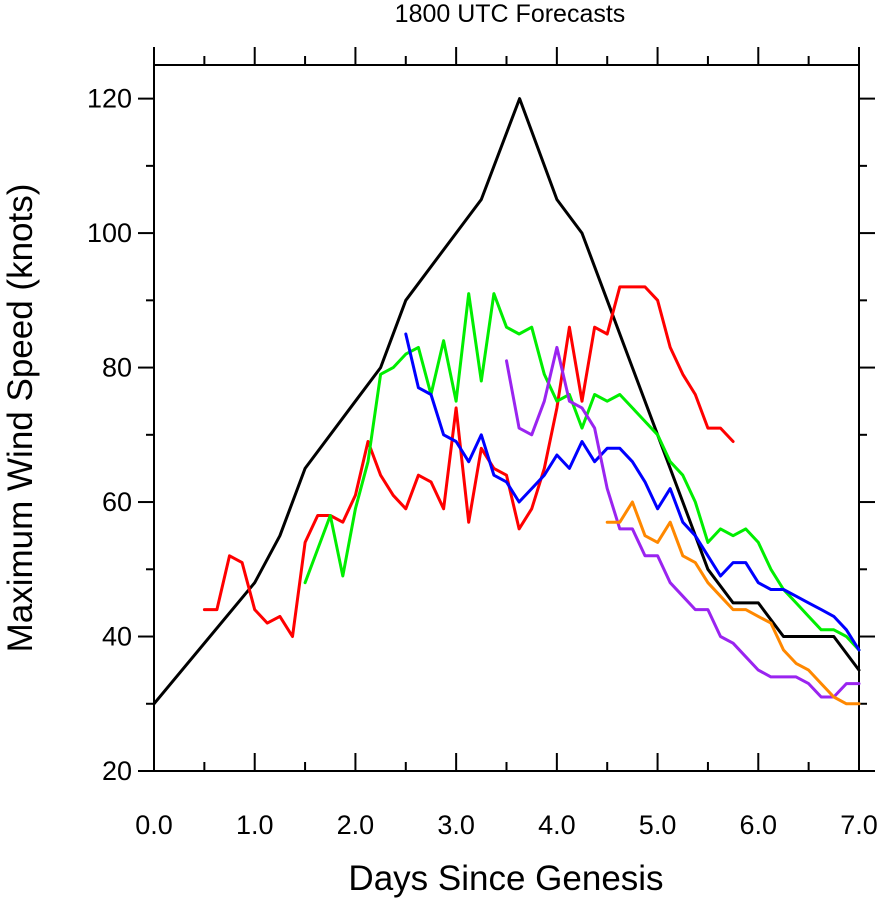  Describe the element at coordinates (255, 825) in the screenshot. I see `x-tick-label: 1.0` at that location.